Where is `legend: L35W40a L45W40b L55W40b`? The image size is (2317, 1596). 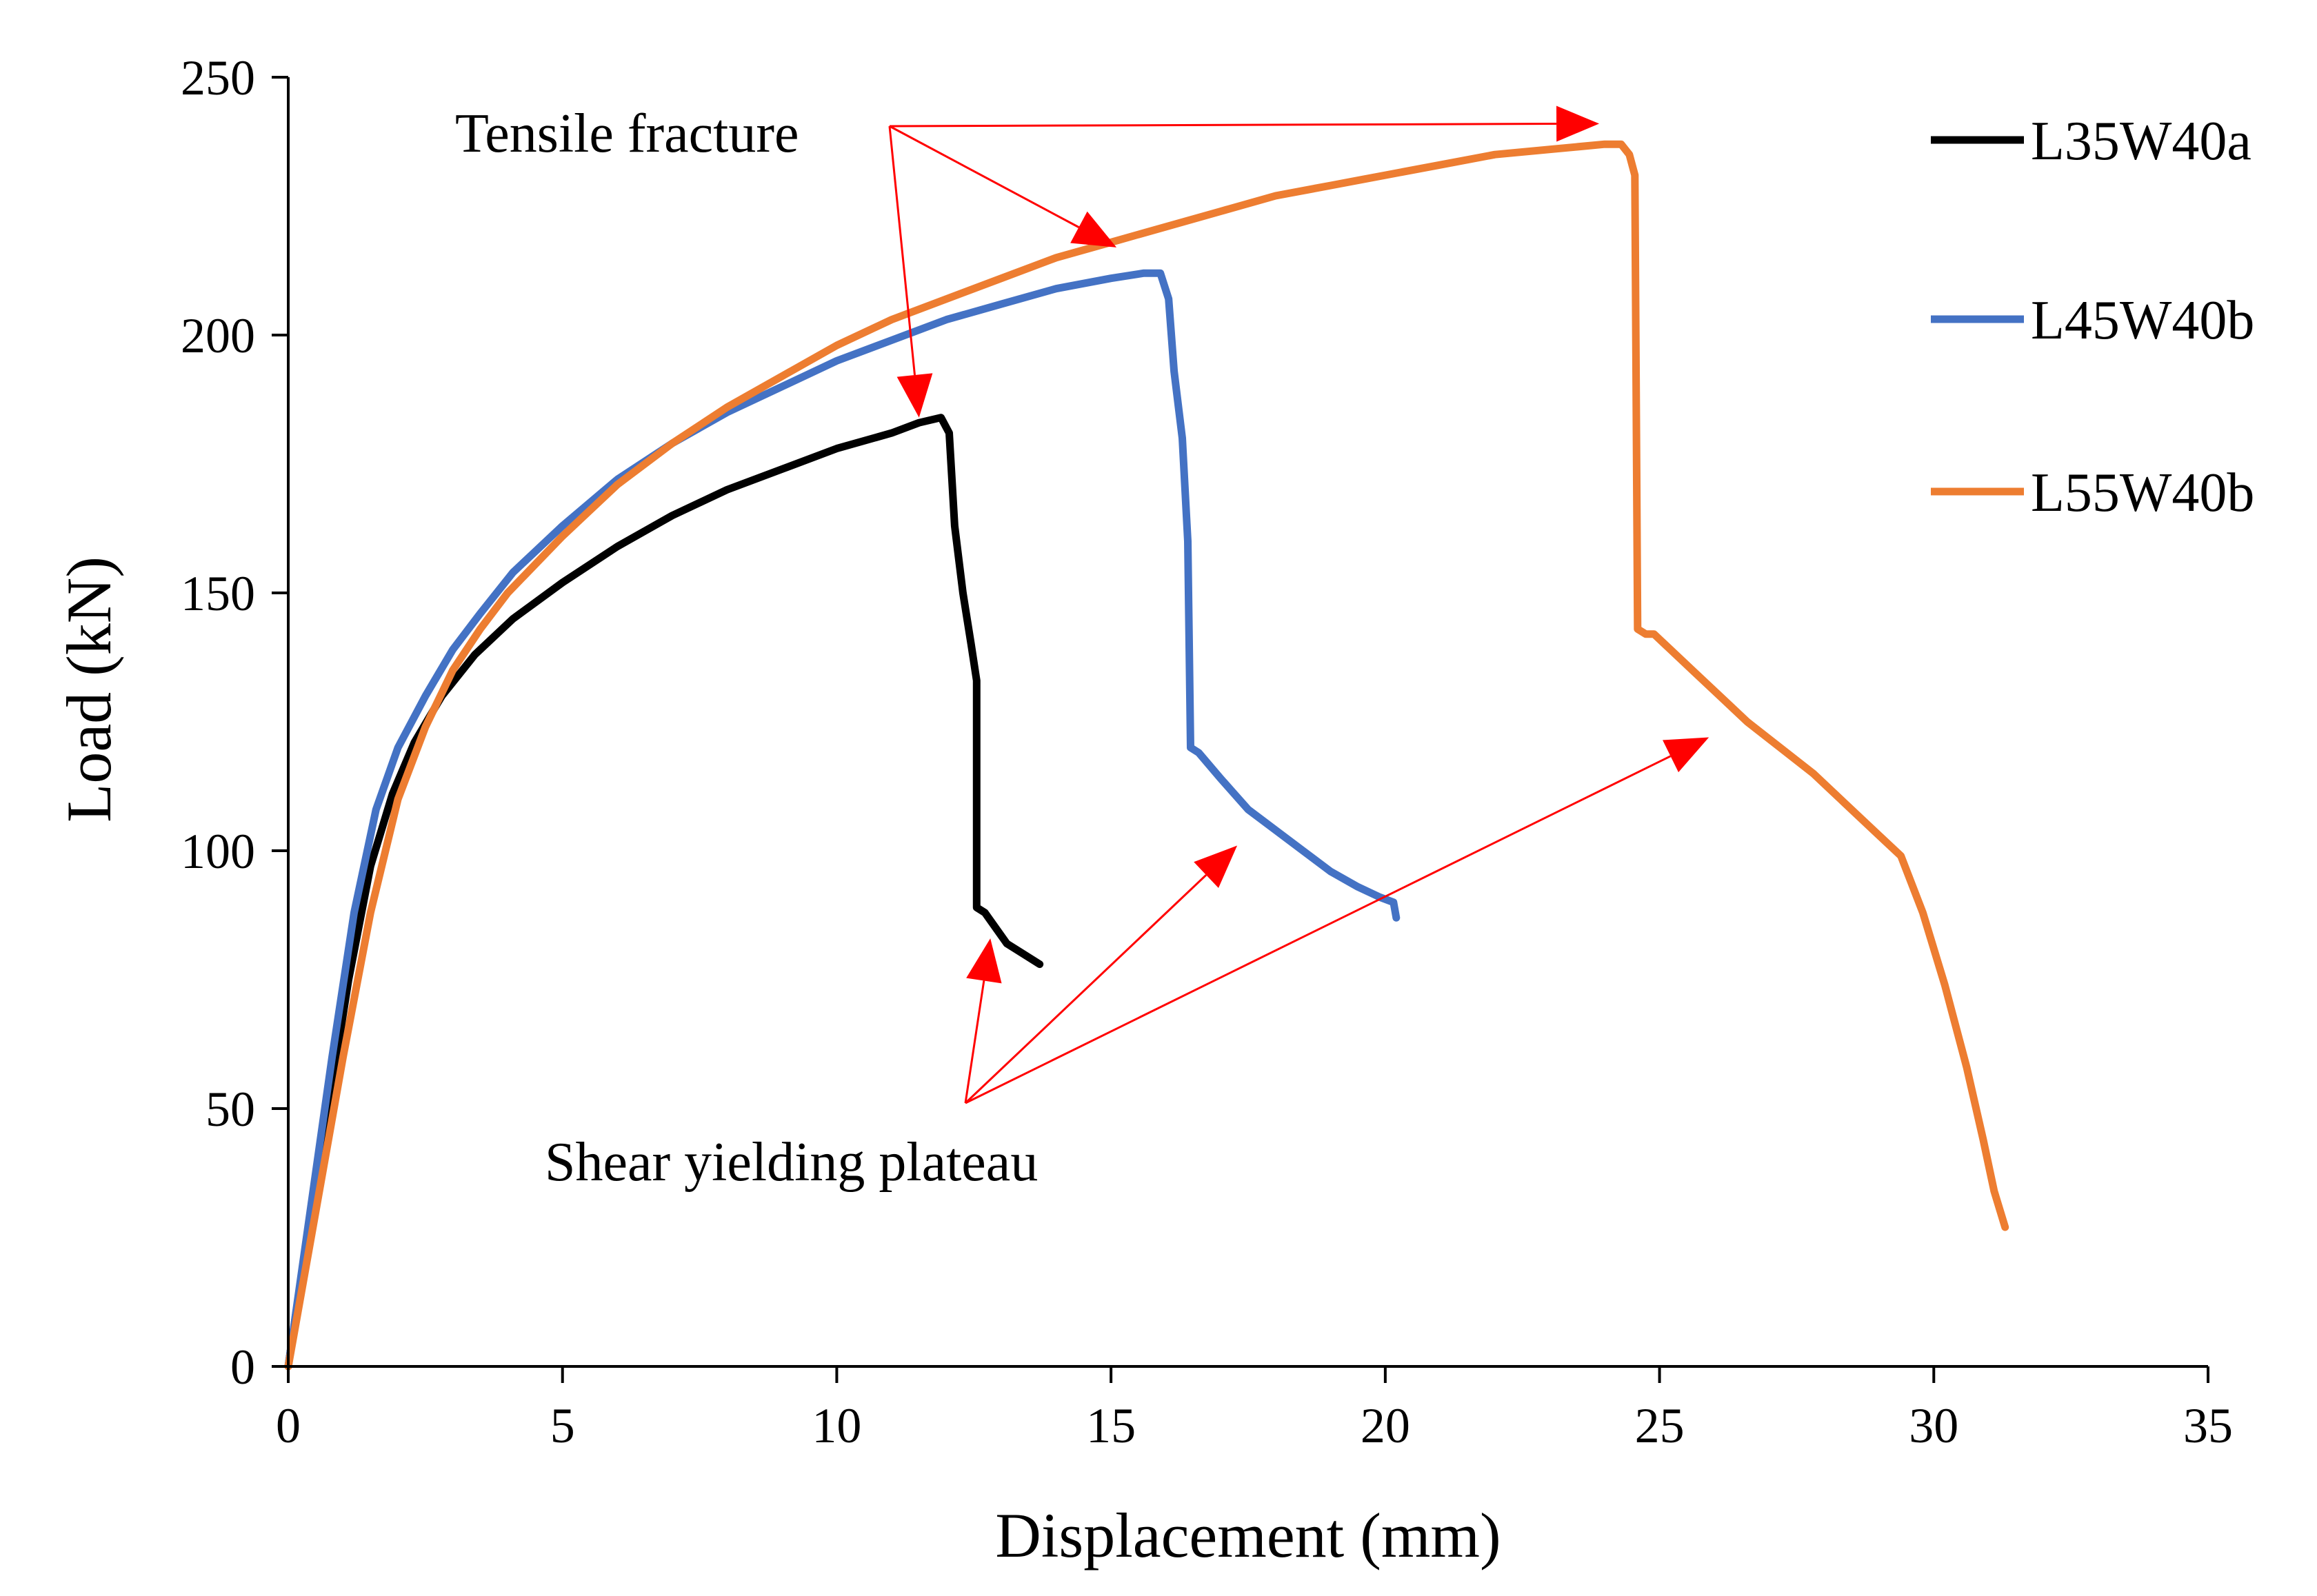 legend: L35W40a L45W40b L55W40b is located at coordinates (2092, 317).